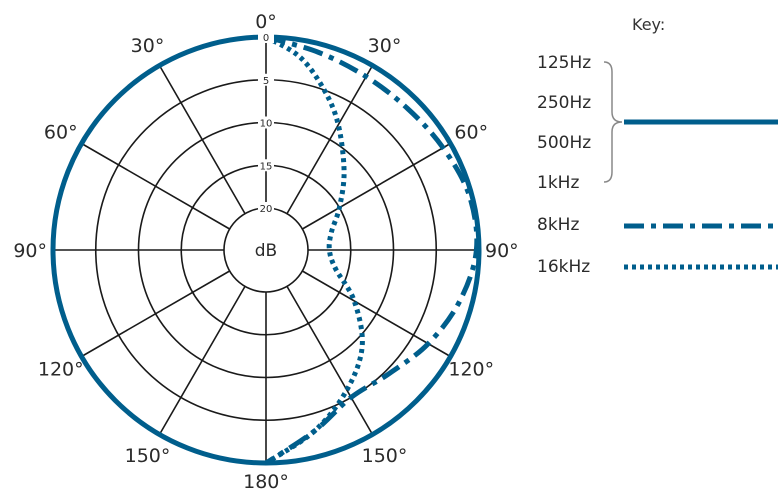  Describe the element at coordinates (266, 22) in the screenshot. I see `angle-label: 0°` at that location.